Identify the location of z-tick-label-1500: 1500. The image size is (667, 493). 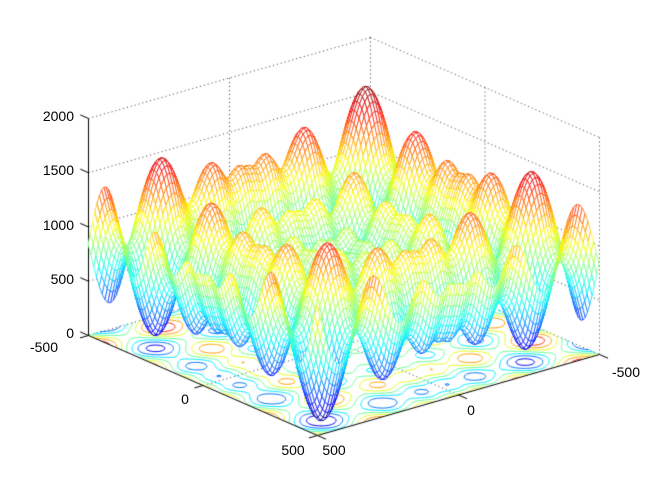
(58, 170).